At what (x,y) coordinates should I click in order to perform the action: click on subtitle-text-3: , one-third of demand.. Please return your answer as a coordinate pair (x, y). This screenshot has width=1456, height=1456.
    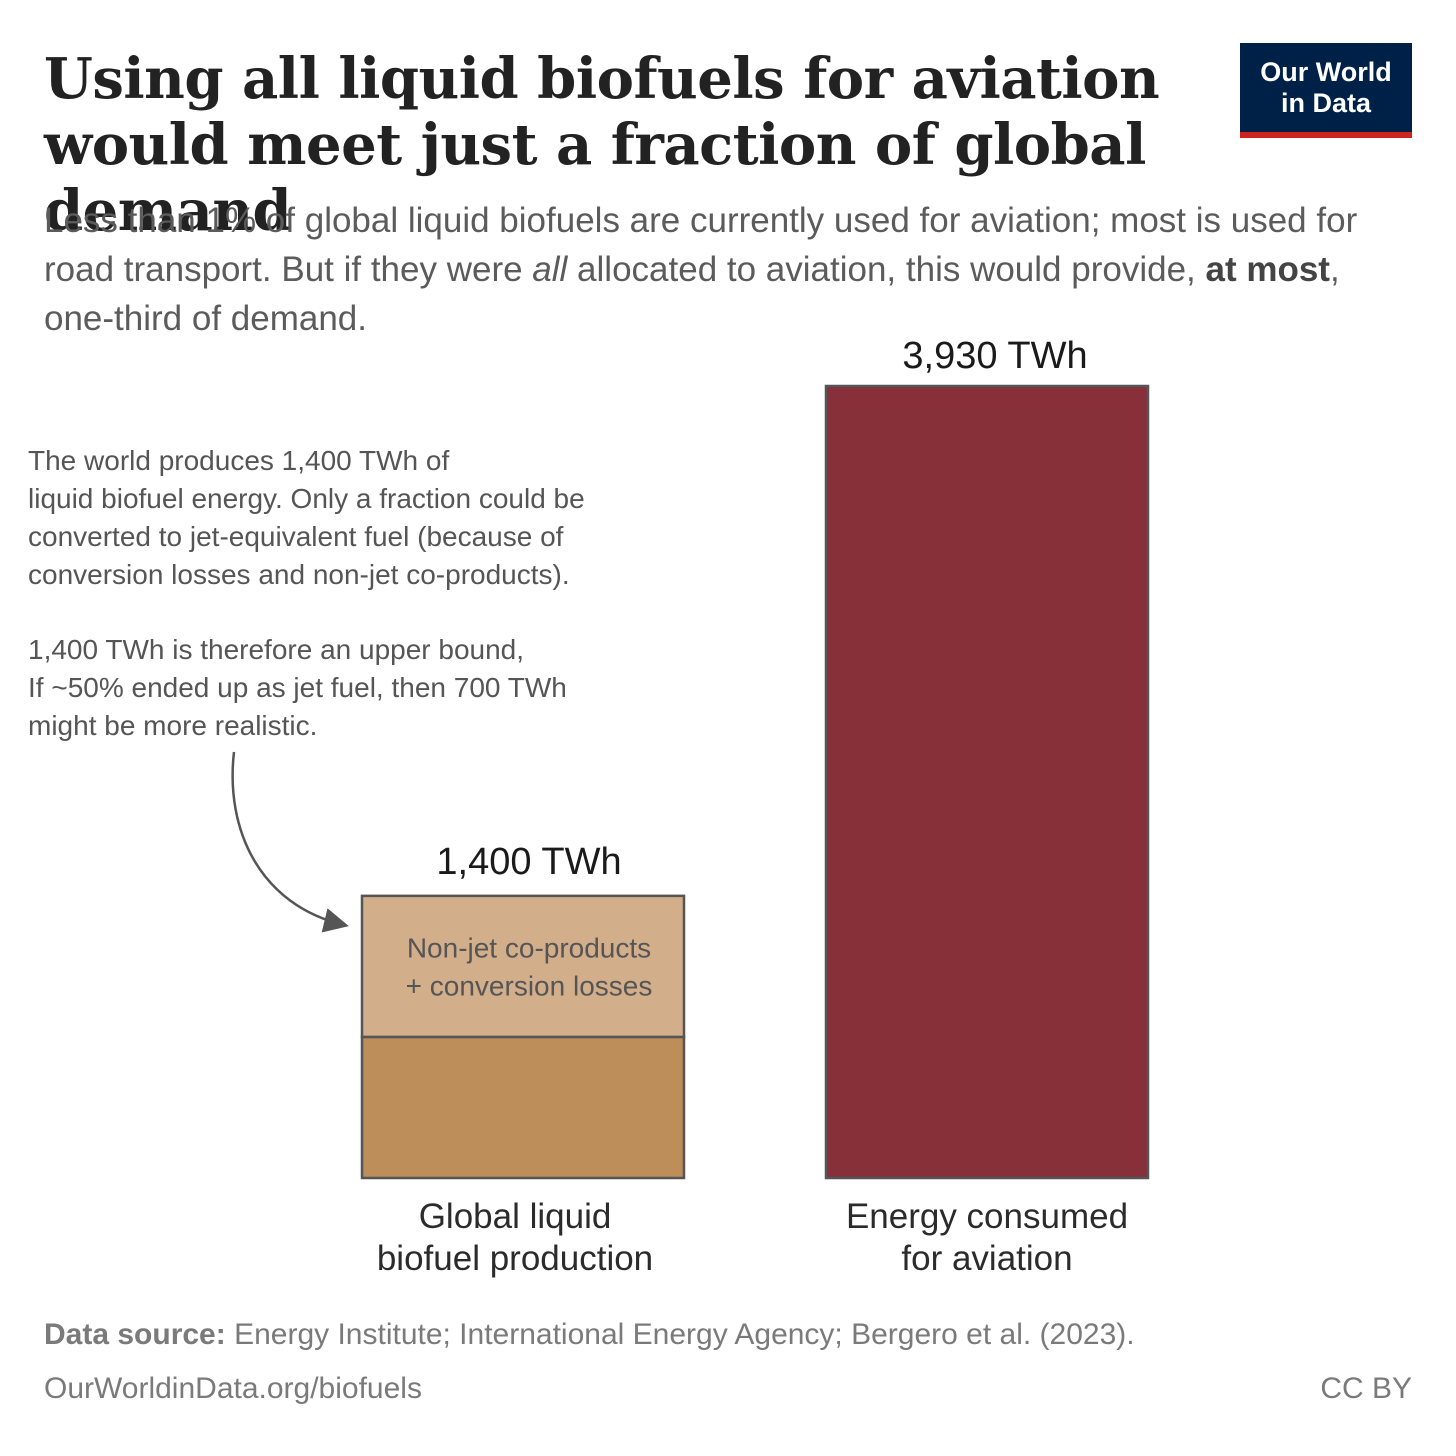
    Looking at the image, I should click on (692, 294).